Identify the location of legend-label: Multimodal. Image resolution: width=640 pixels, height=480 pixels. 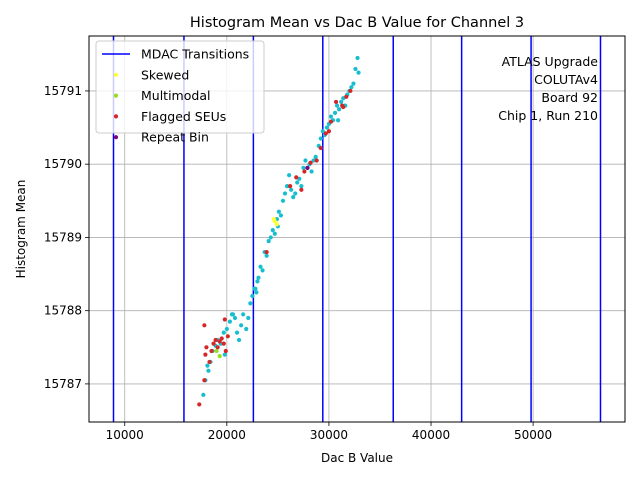
(175, 95).